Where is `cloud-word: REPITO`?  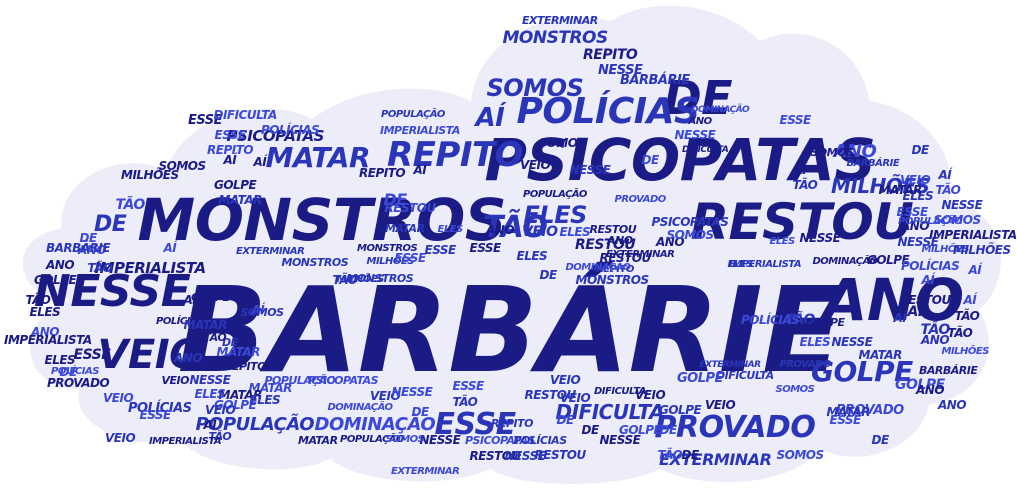
cloud-word: REPITO is located at coordinates (615, 269).